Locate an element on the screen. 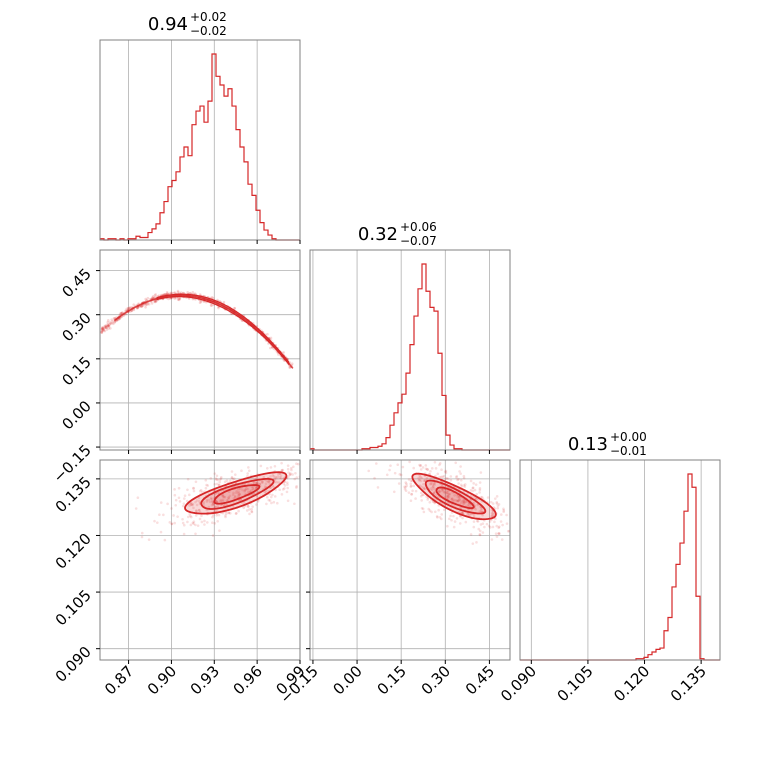 The image size is (760, 760). density-ridge is located at coordinates (203, 331).